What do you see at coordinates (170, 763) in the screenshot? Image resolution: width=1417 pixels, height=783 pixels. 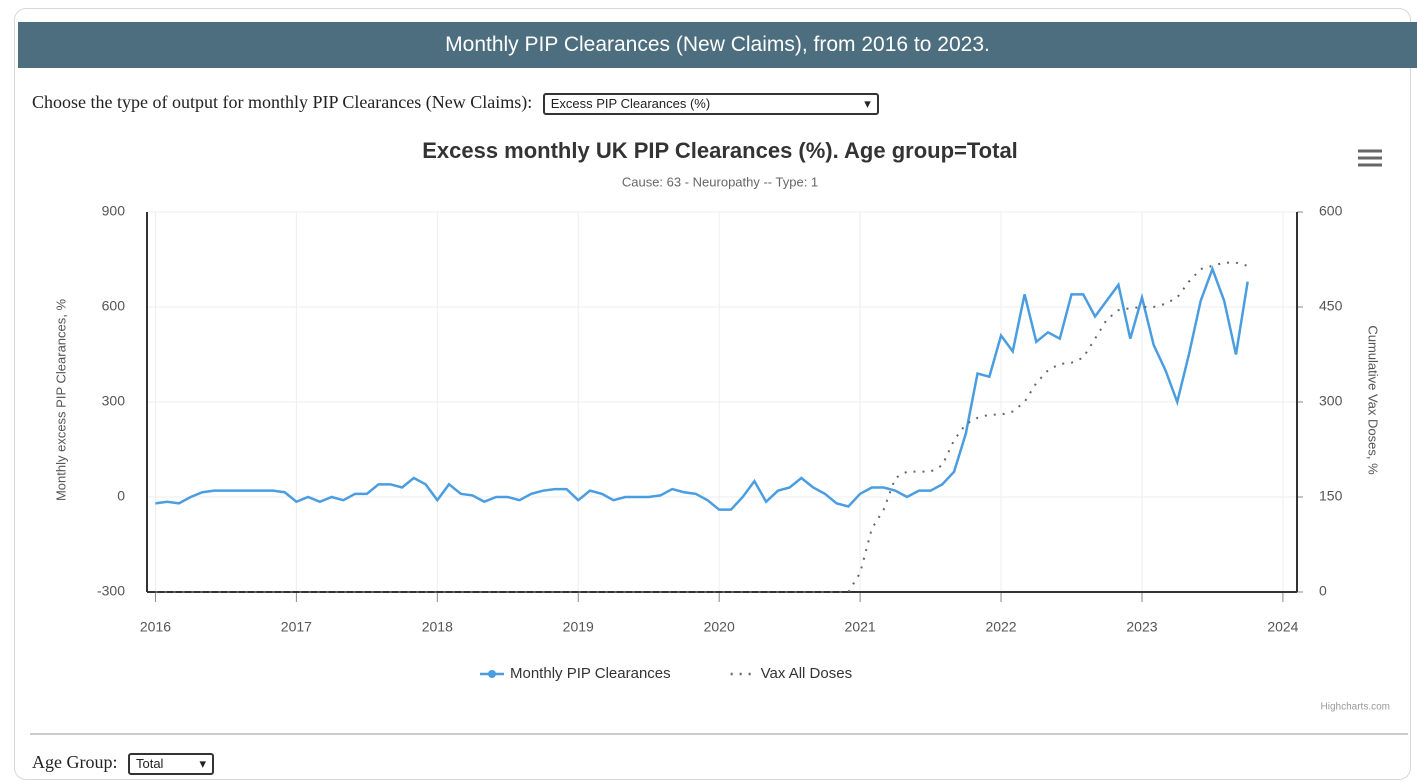 I see `age-select: Total ▾` at bounding box center [170, 763].